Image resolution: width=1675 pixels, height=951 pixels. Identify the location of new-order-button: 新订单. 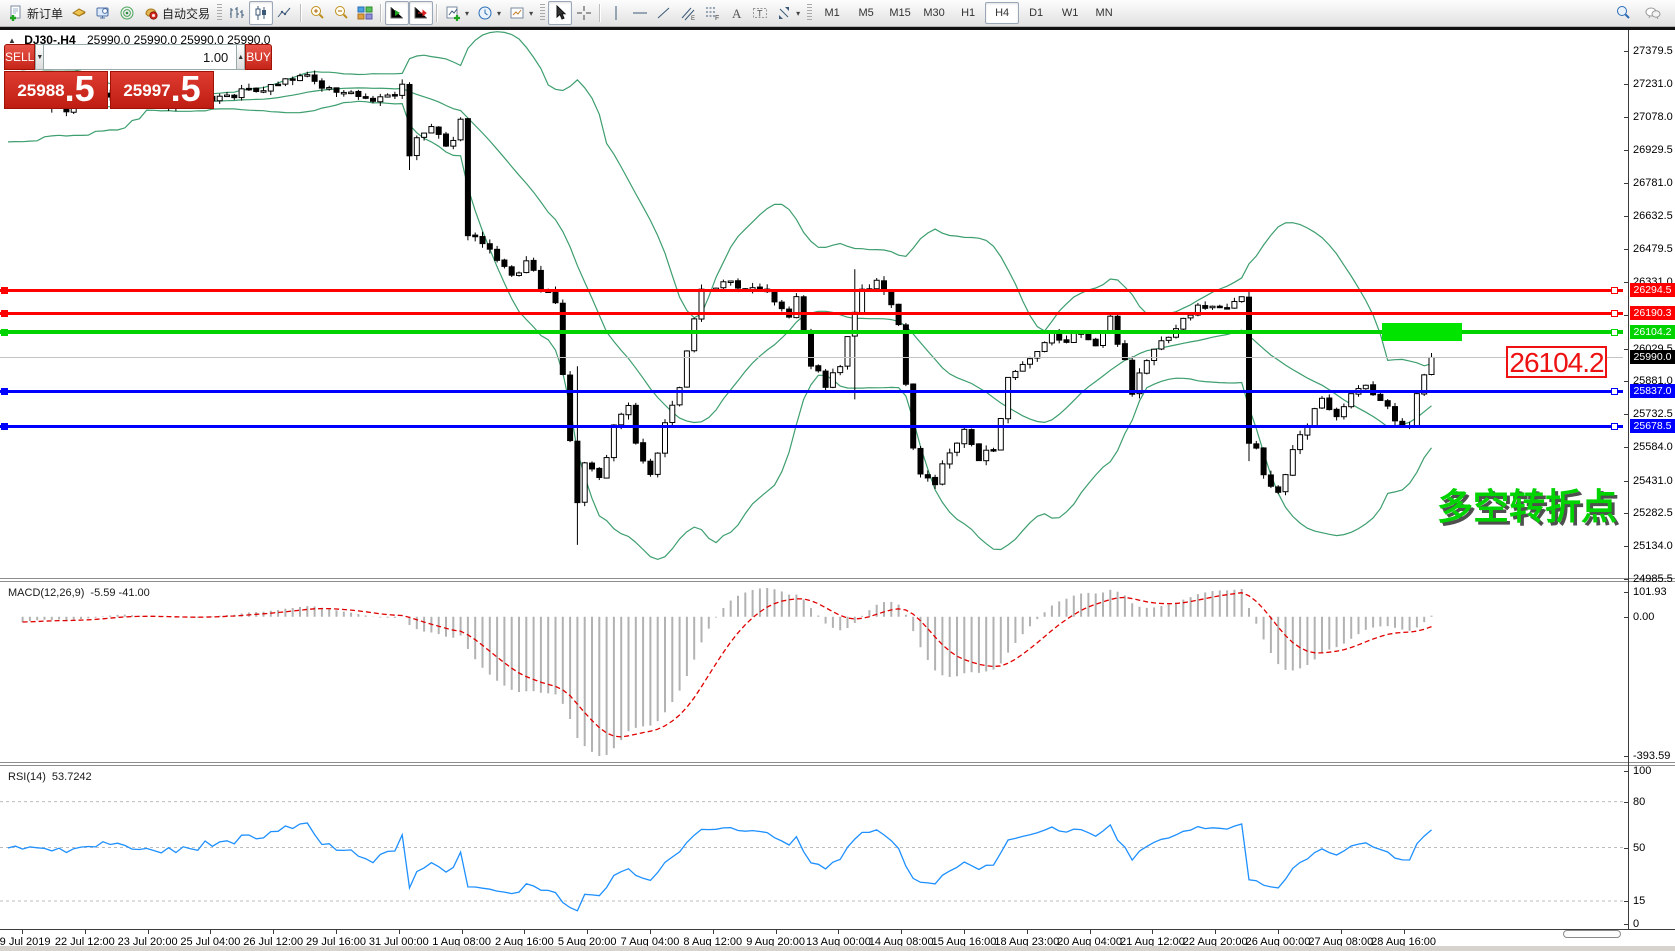
(35, 13).